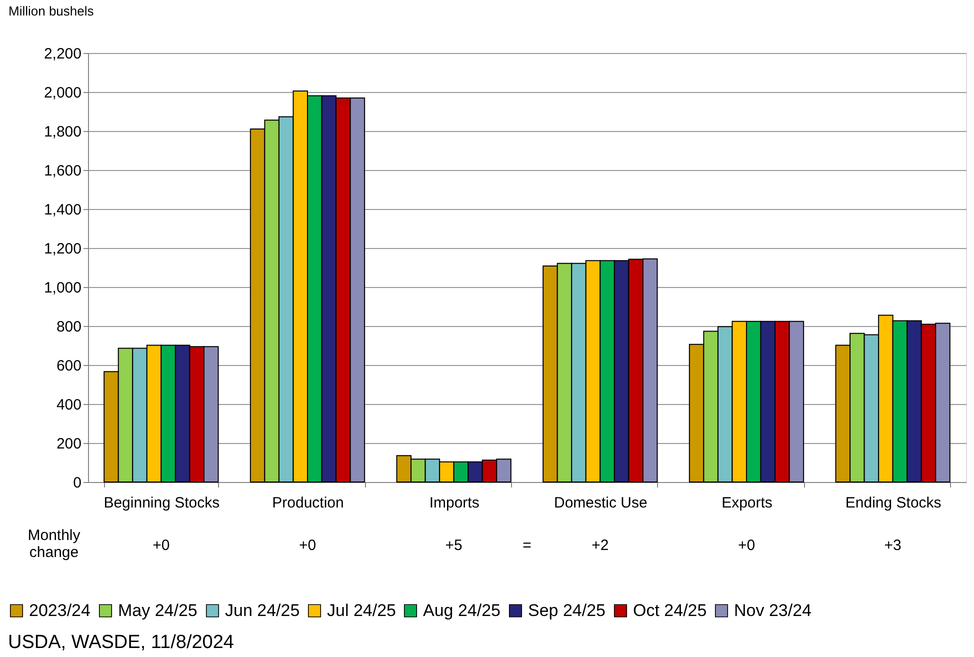 Image resolution: width=974 pixels, height=657 pixels. What do you see at coordinates (51, 11) in the screenshot?
I see `y-axis-title: Million bushels` at bounding box center [51, 11].